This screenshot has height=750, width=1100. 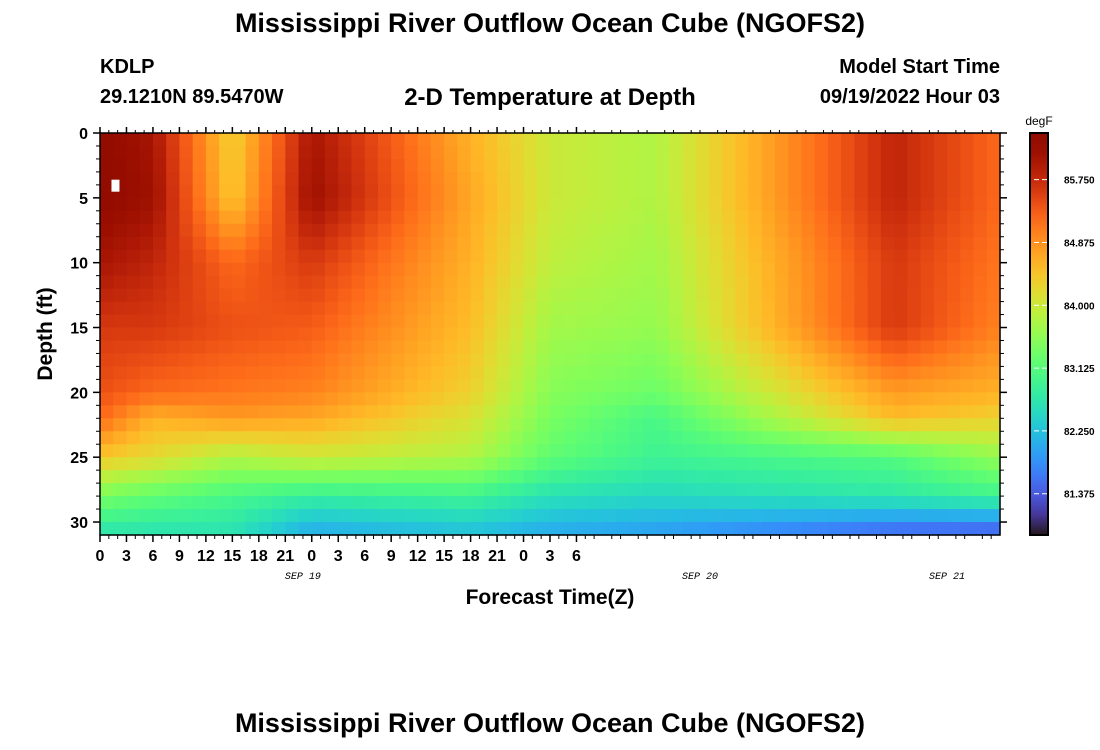 I want to click on x-tick-label: 18, so click(x=471, y=556).